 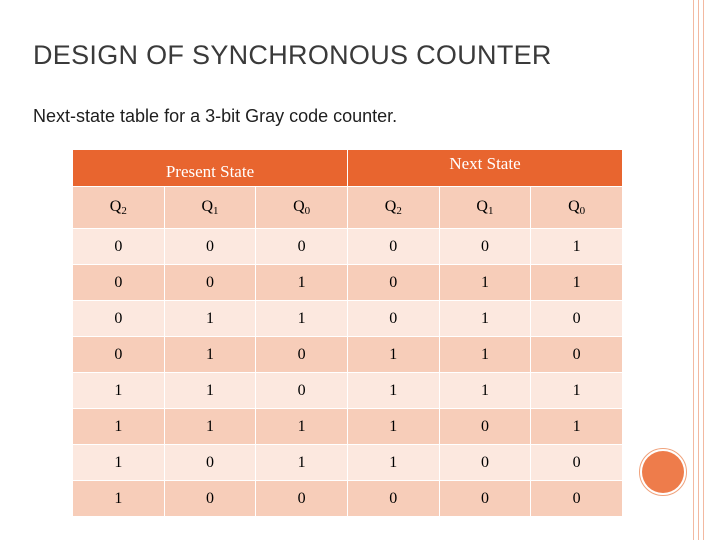 I want to click on present-q1-header: Q1, so click(x=210, y=207).